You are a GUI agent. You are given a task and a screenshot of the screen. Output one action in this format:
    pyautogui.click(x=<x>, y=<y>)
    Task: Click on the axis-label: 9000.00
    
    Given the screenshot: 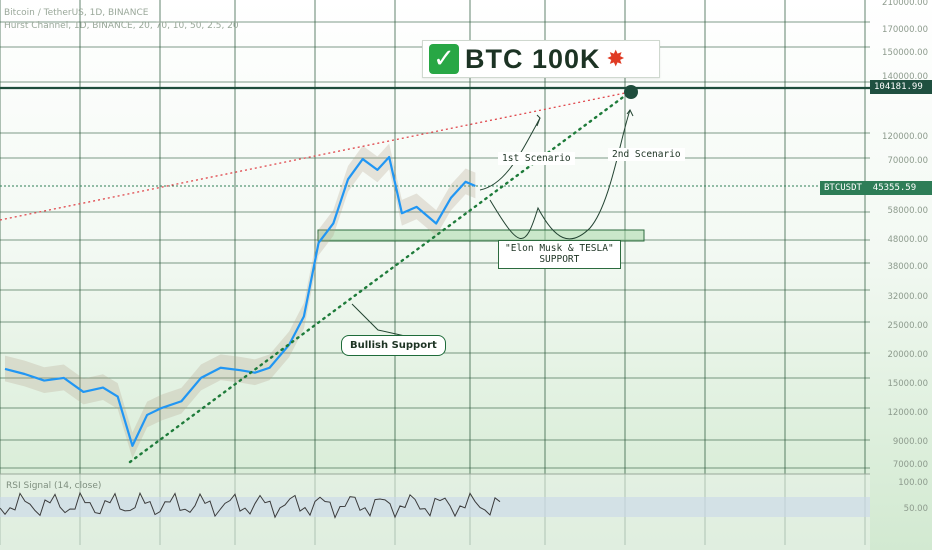 What is the action you would take?
    pyautogui.click(x=910, y=442)
    